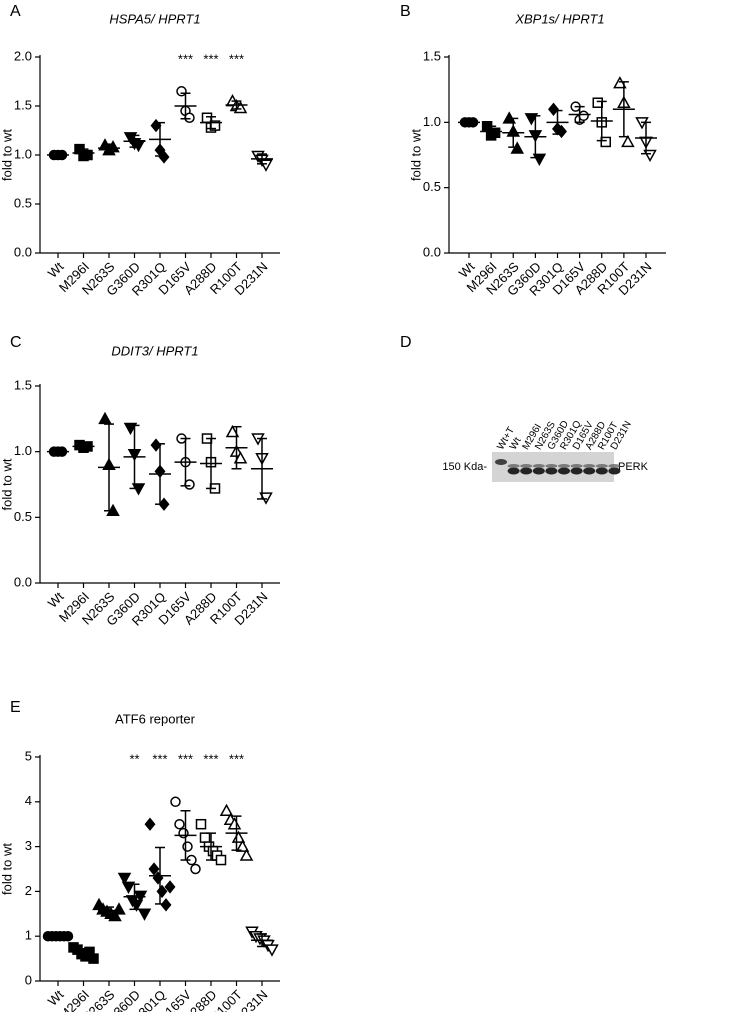  I want to click on chart-title: XBP1s/ HPRT1, so click(559, 18).